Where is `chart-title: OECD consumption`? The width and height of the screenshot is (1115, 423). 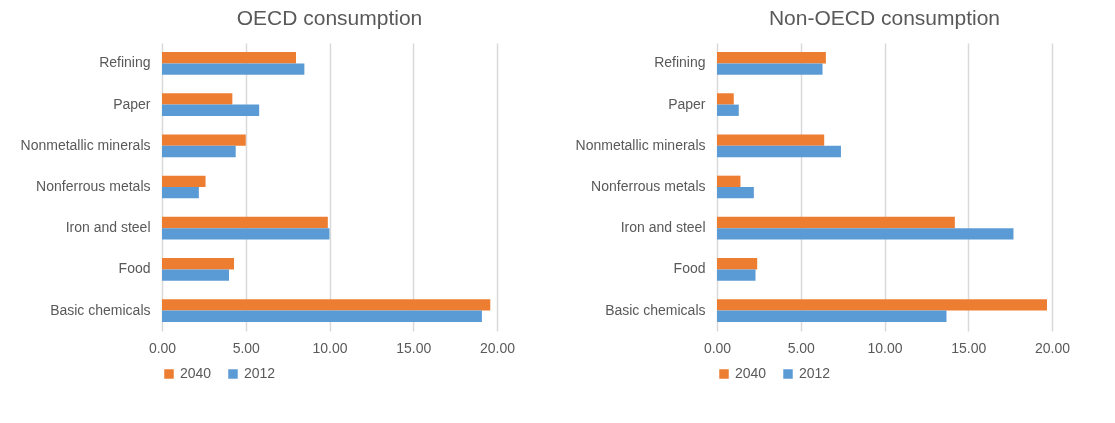 chart-title: OECD consumption is located at coordinates (329, 17).